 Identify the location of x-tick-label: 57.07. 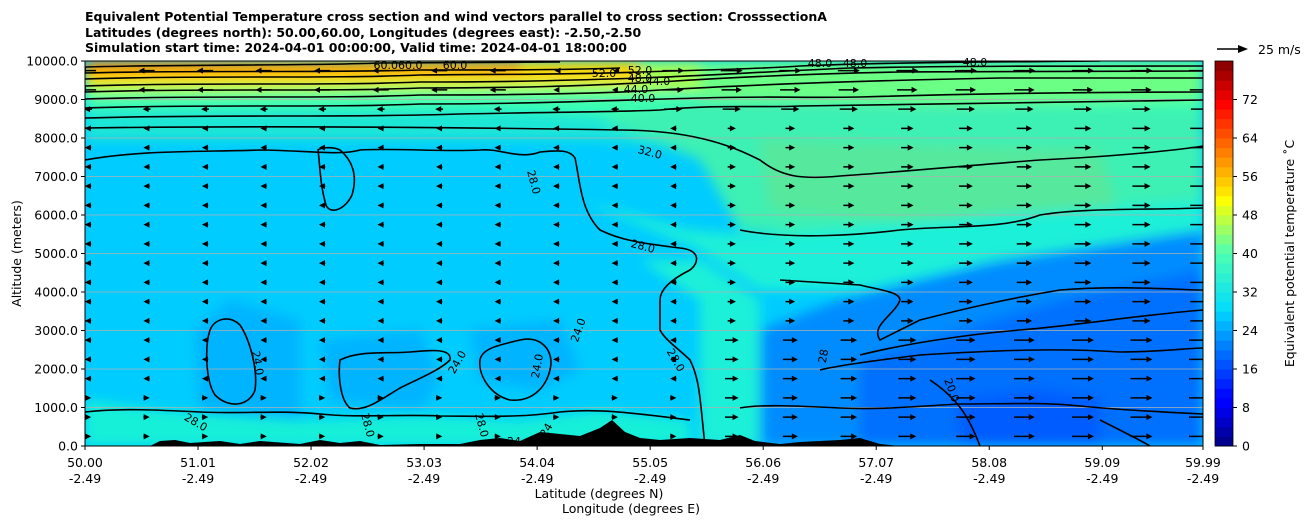
(876, 462).